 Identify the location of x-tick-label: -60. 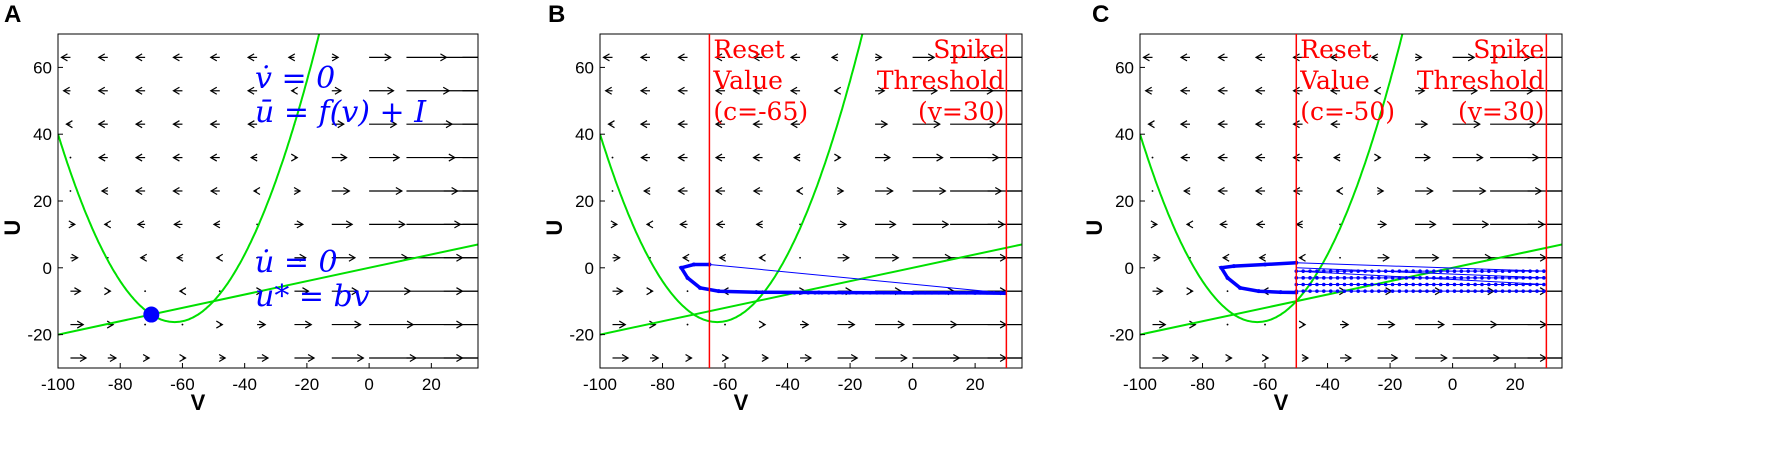
(182, 384).